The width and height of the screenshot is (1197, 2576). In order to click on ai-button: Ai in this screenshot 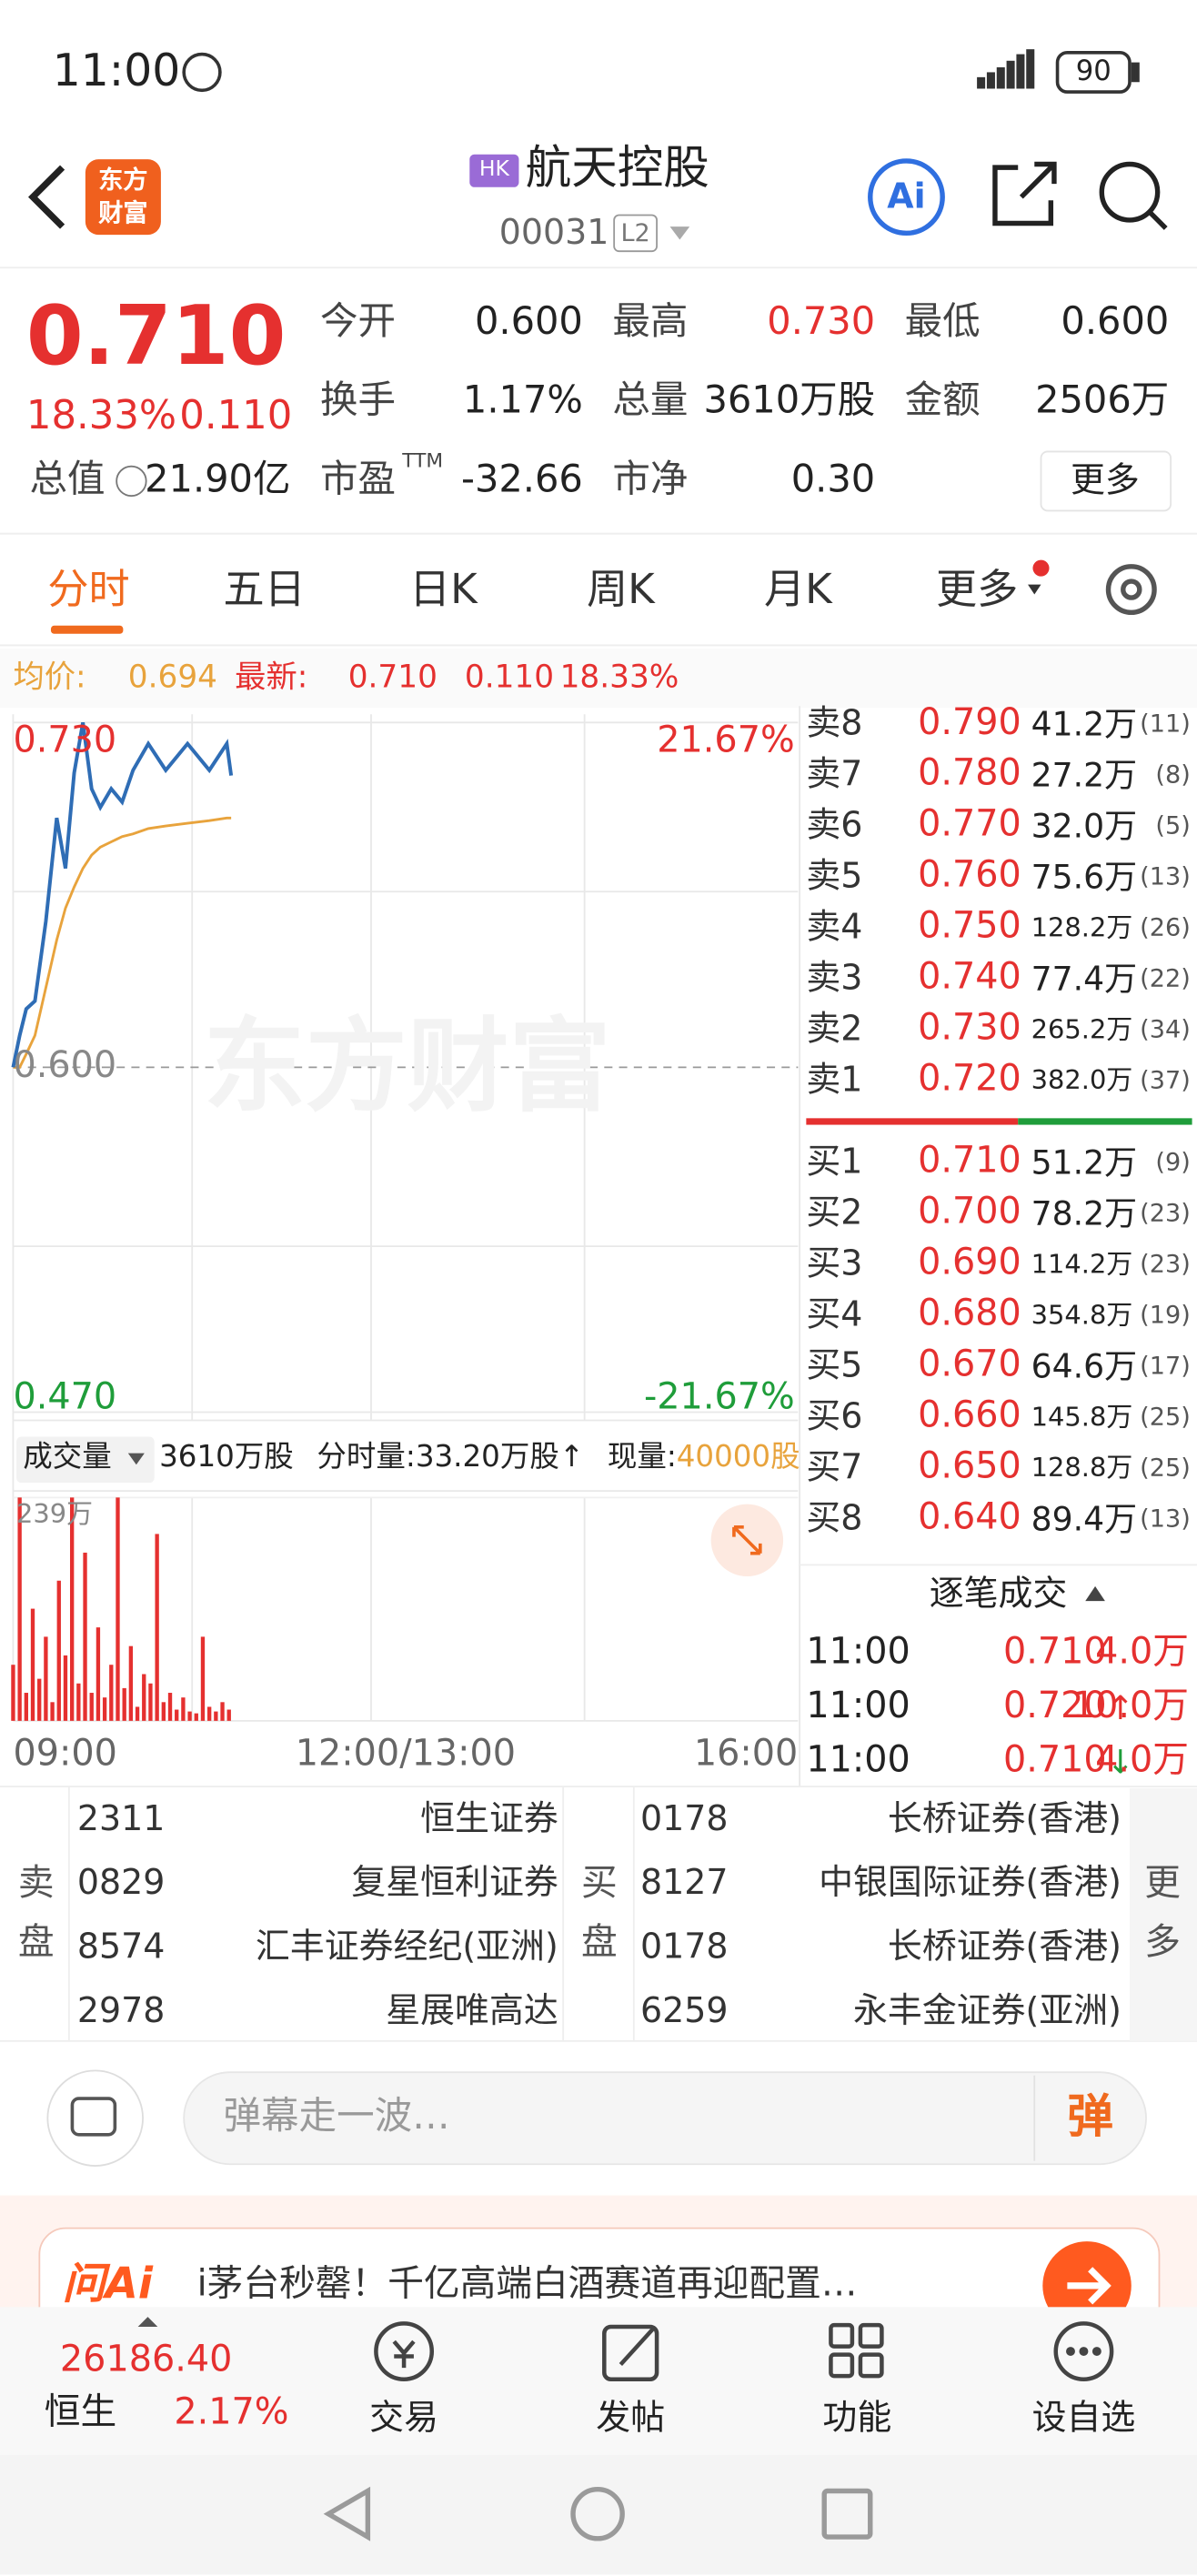, I will do `click(906, 196)`.